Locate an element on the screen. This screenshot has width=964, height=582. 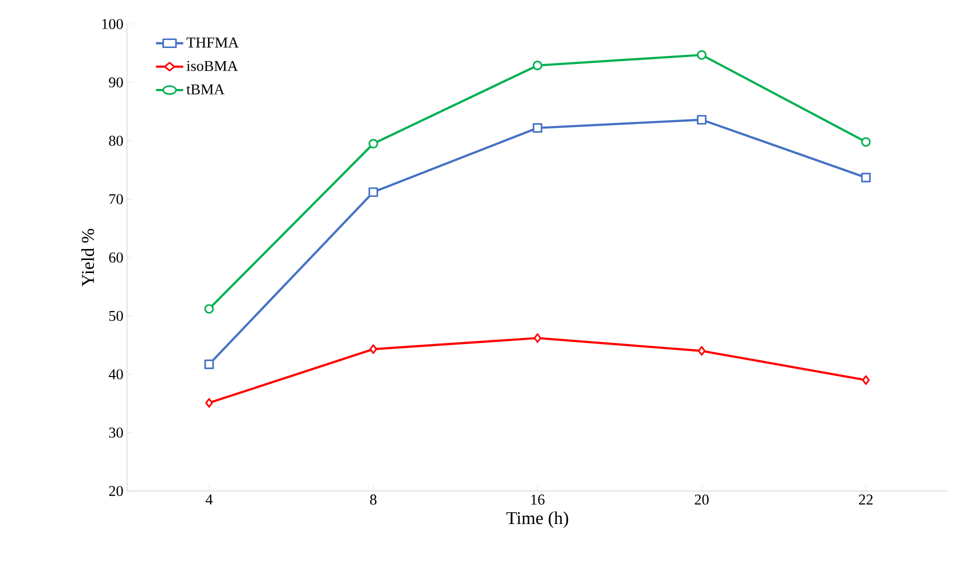
y-tick-label: 90 is located at coordinates (115, 82).